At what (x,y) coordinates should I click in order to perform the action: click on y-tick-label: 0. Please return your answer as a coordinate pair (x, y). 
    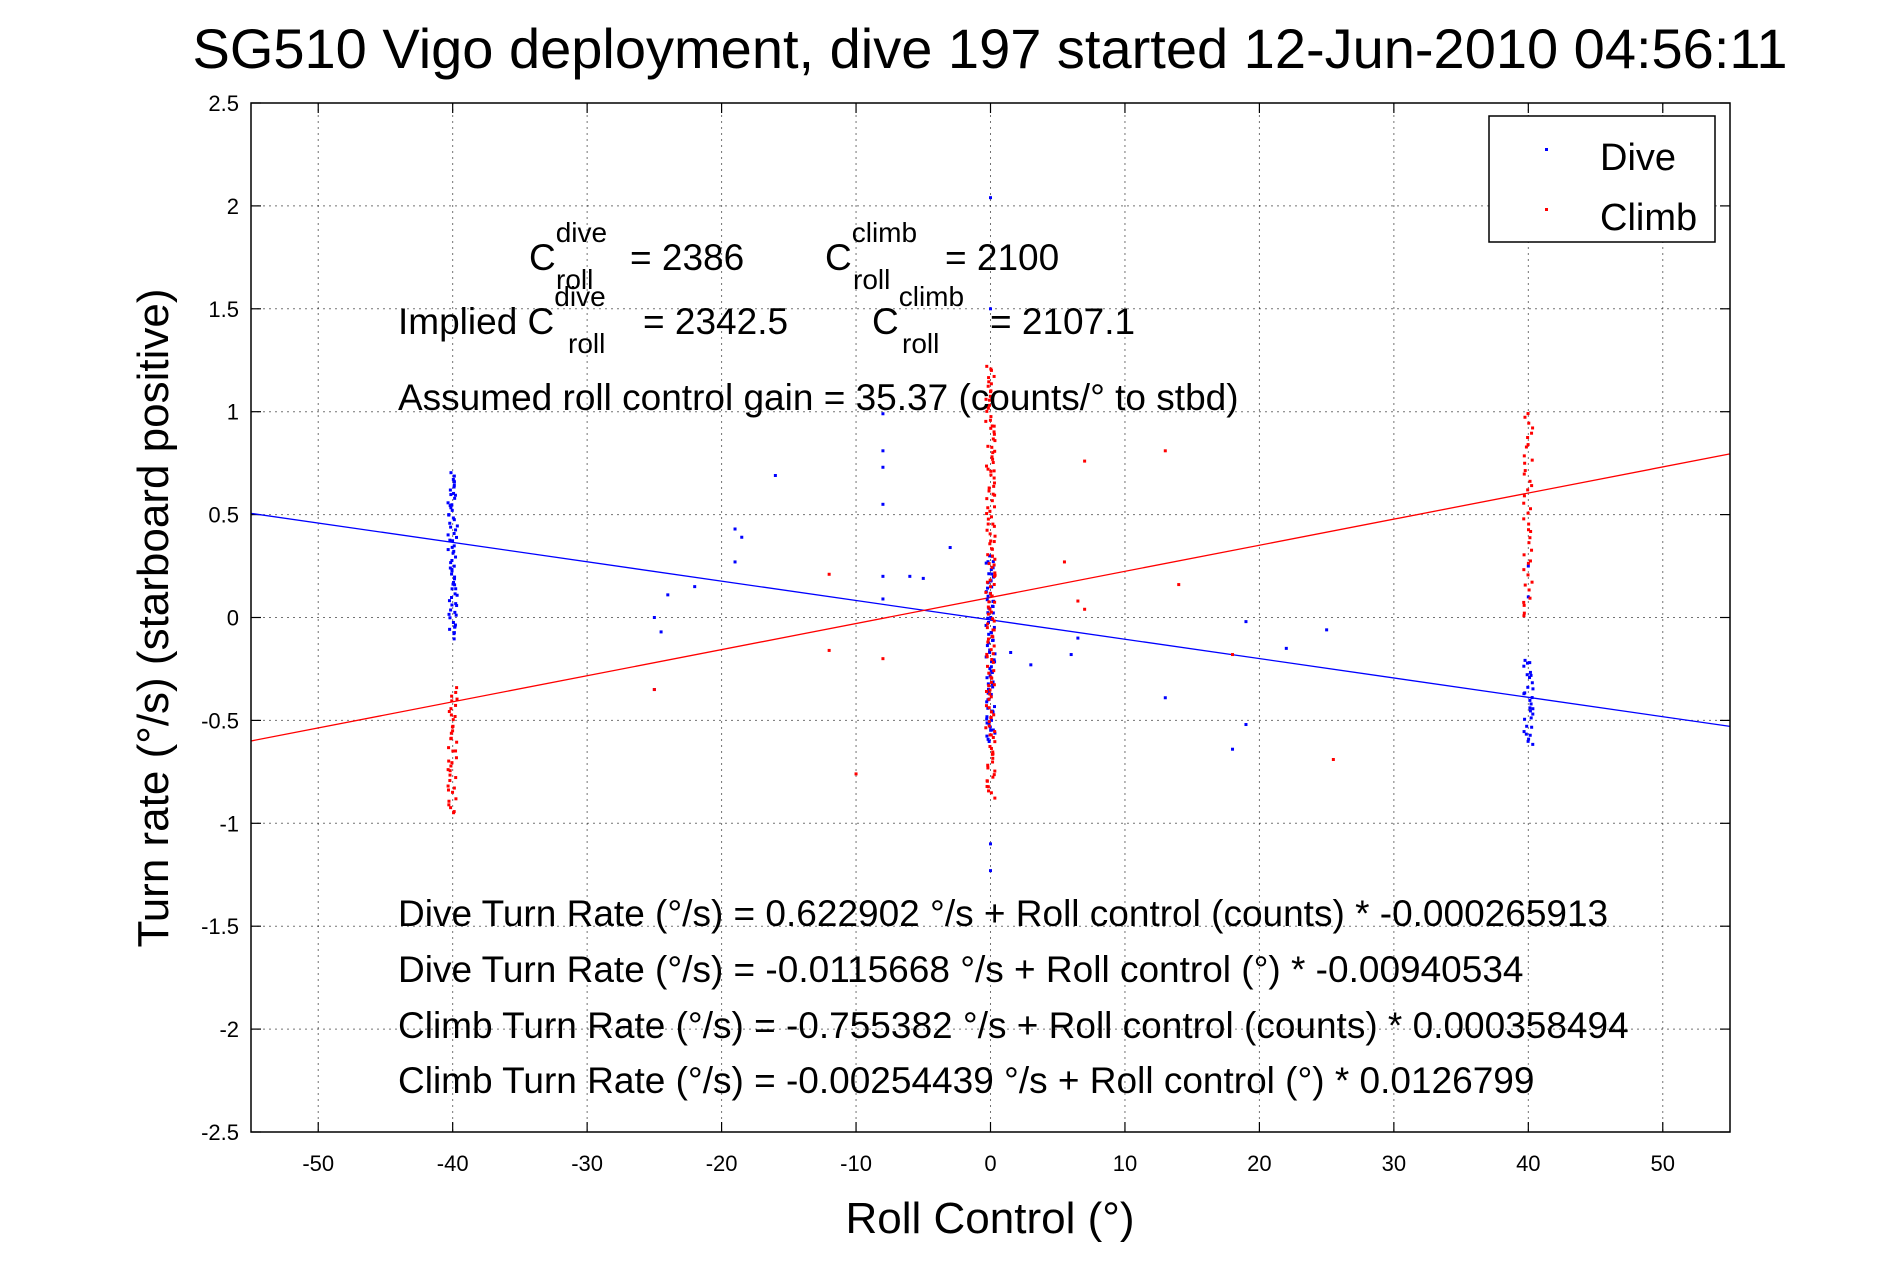
    Looking at the image, I should click on (233, 618).